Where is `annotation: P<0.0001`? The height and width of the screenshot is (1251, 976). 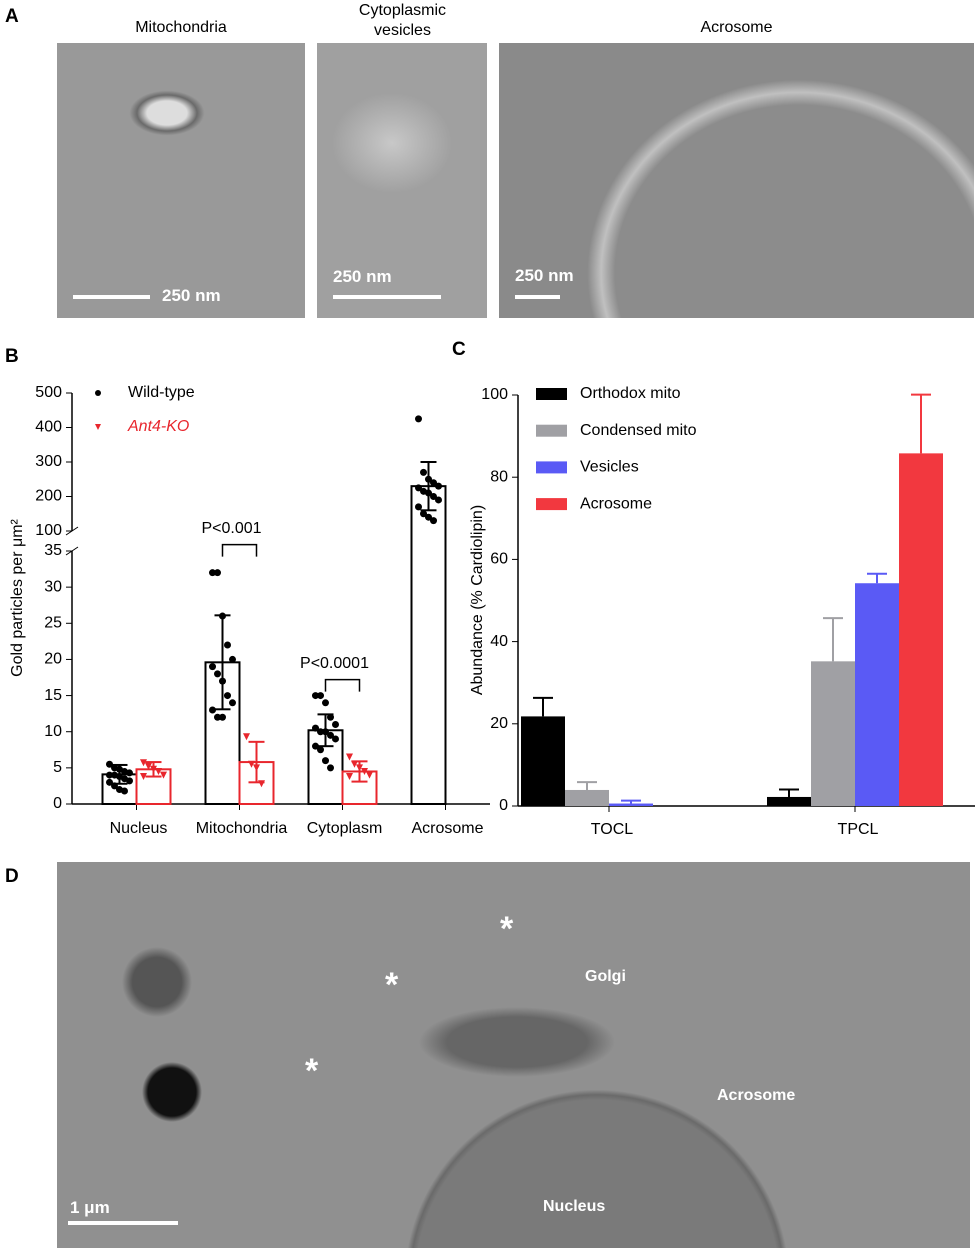
annotation: P<0.0001 is located at coordinates (334, 663).